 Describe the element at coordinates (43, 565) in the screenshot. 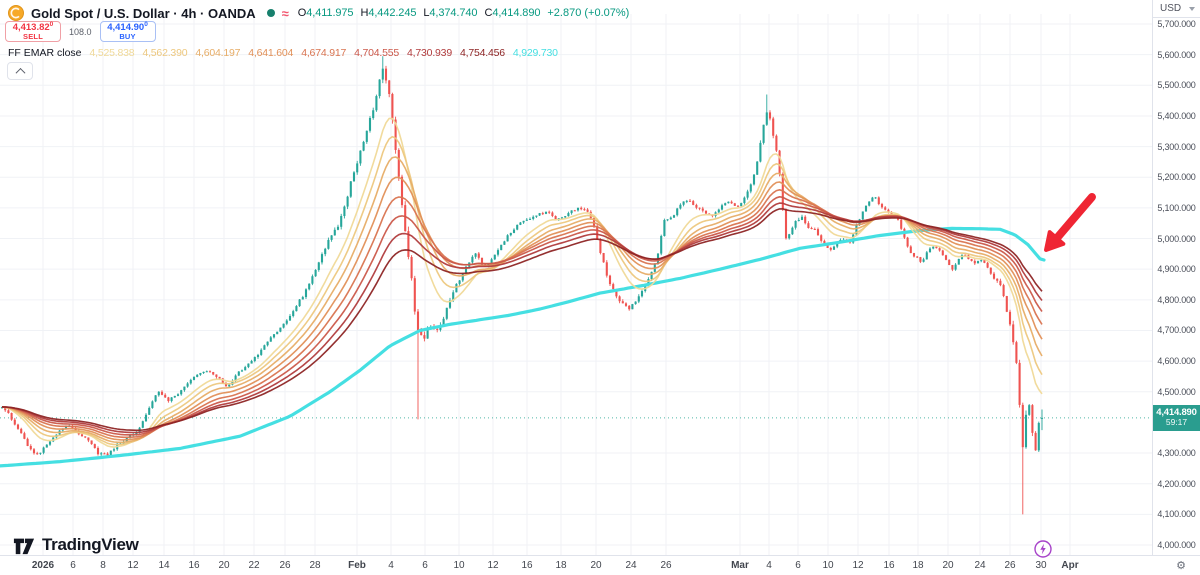

I see `time-tick-label: 2026` at that location.